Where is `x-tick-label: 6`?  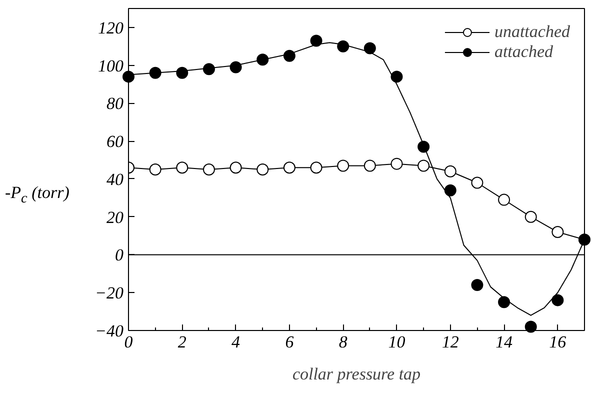
x-tick-label: 6 is located at coordinates (289, 342).